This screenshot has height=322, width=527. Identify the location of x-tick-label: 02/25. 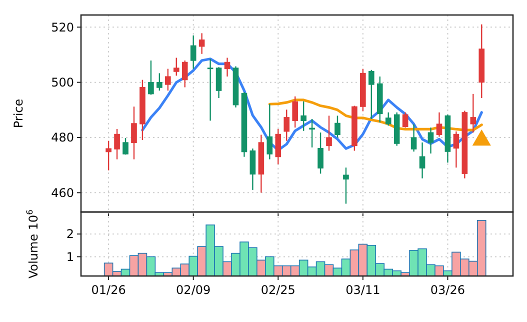
(278, 290).